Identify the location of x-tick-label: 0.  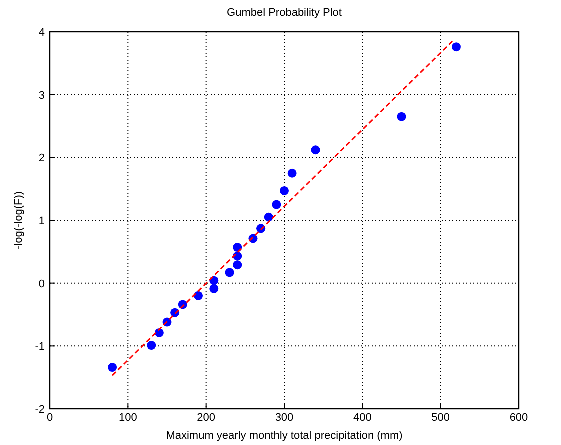
(50, 418).